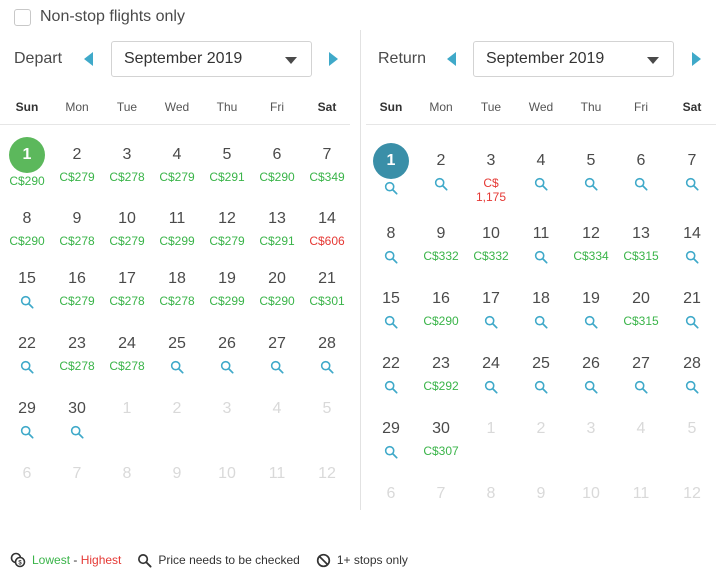 This screenshot has height=578, width=720. Describe the element at coordinates (441, 371) in the screenshot. I see `return-day-cell: 23 C$292` at that location.